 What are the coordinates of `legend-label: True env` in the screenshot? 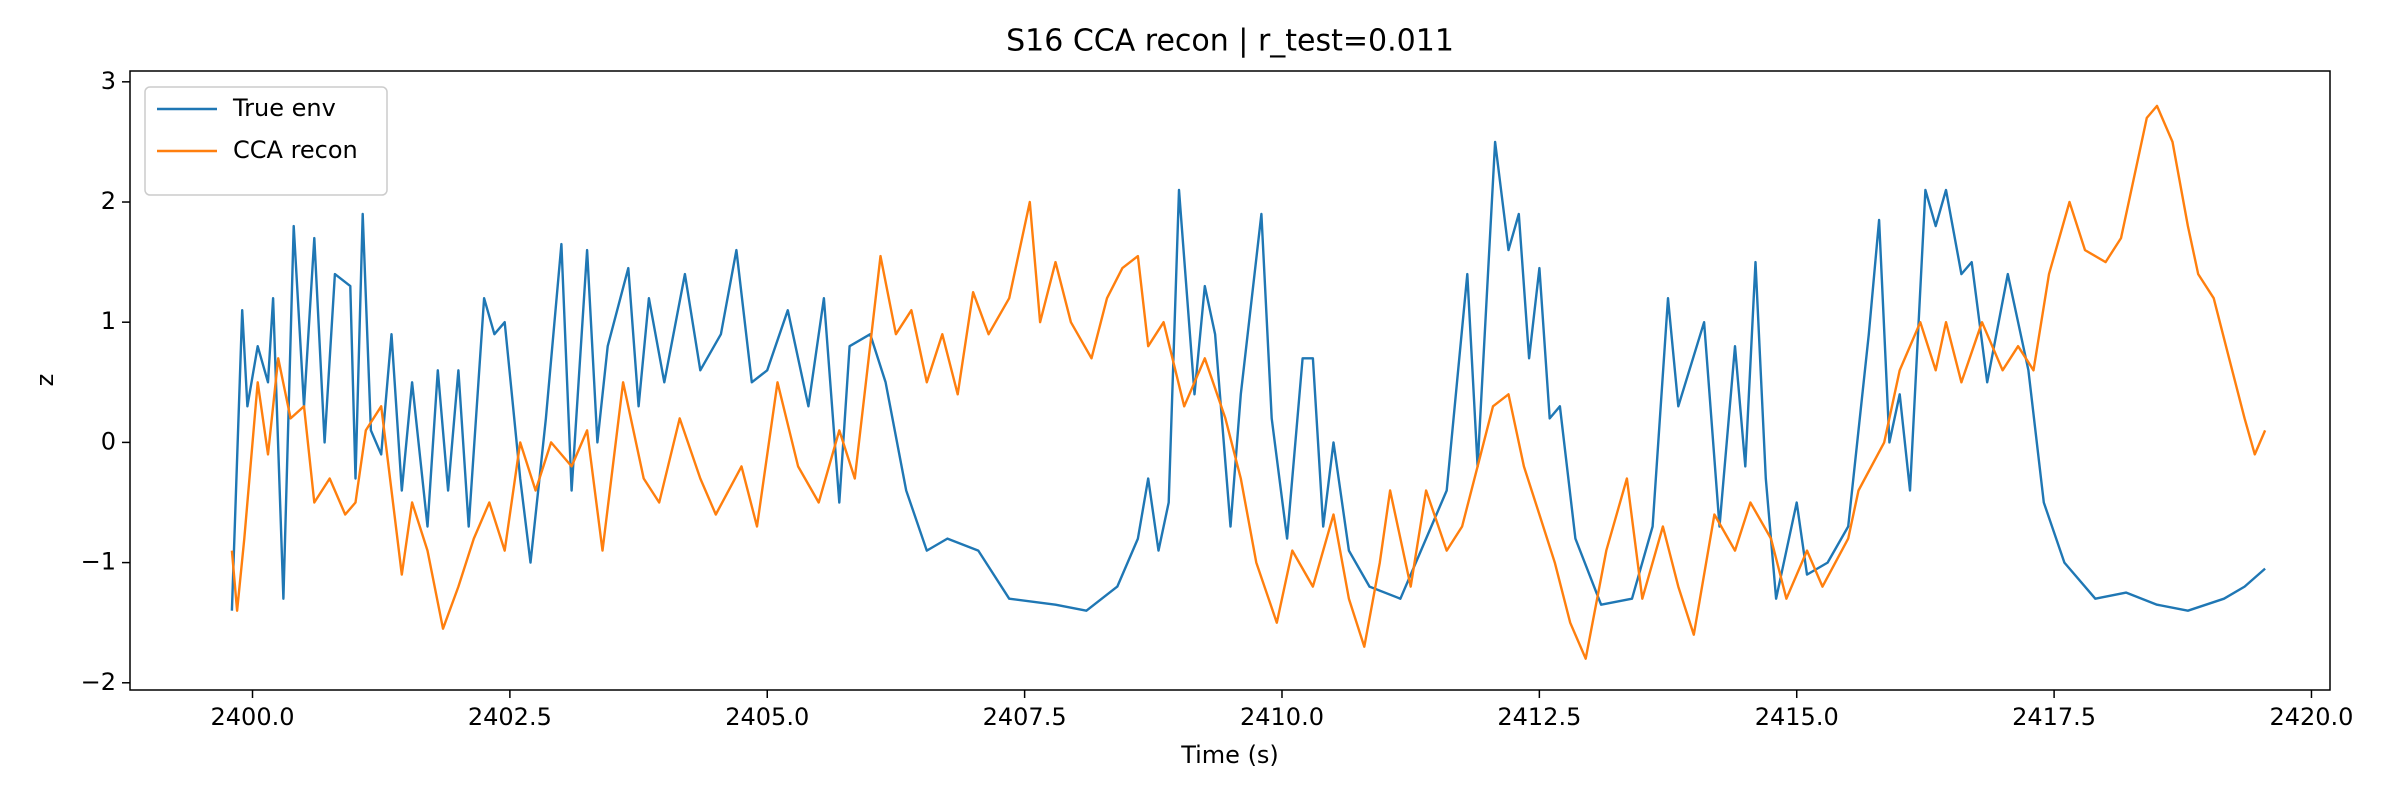 It's located at (284, 108).